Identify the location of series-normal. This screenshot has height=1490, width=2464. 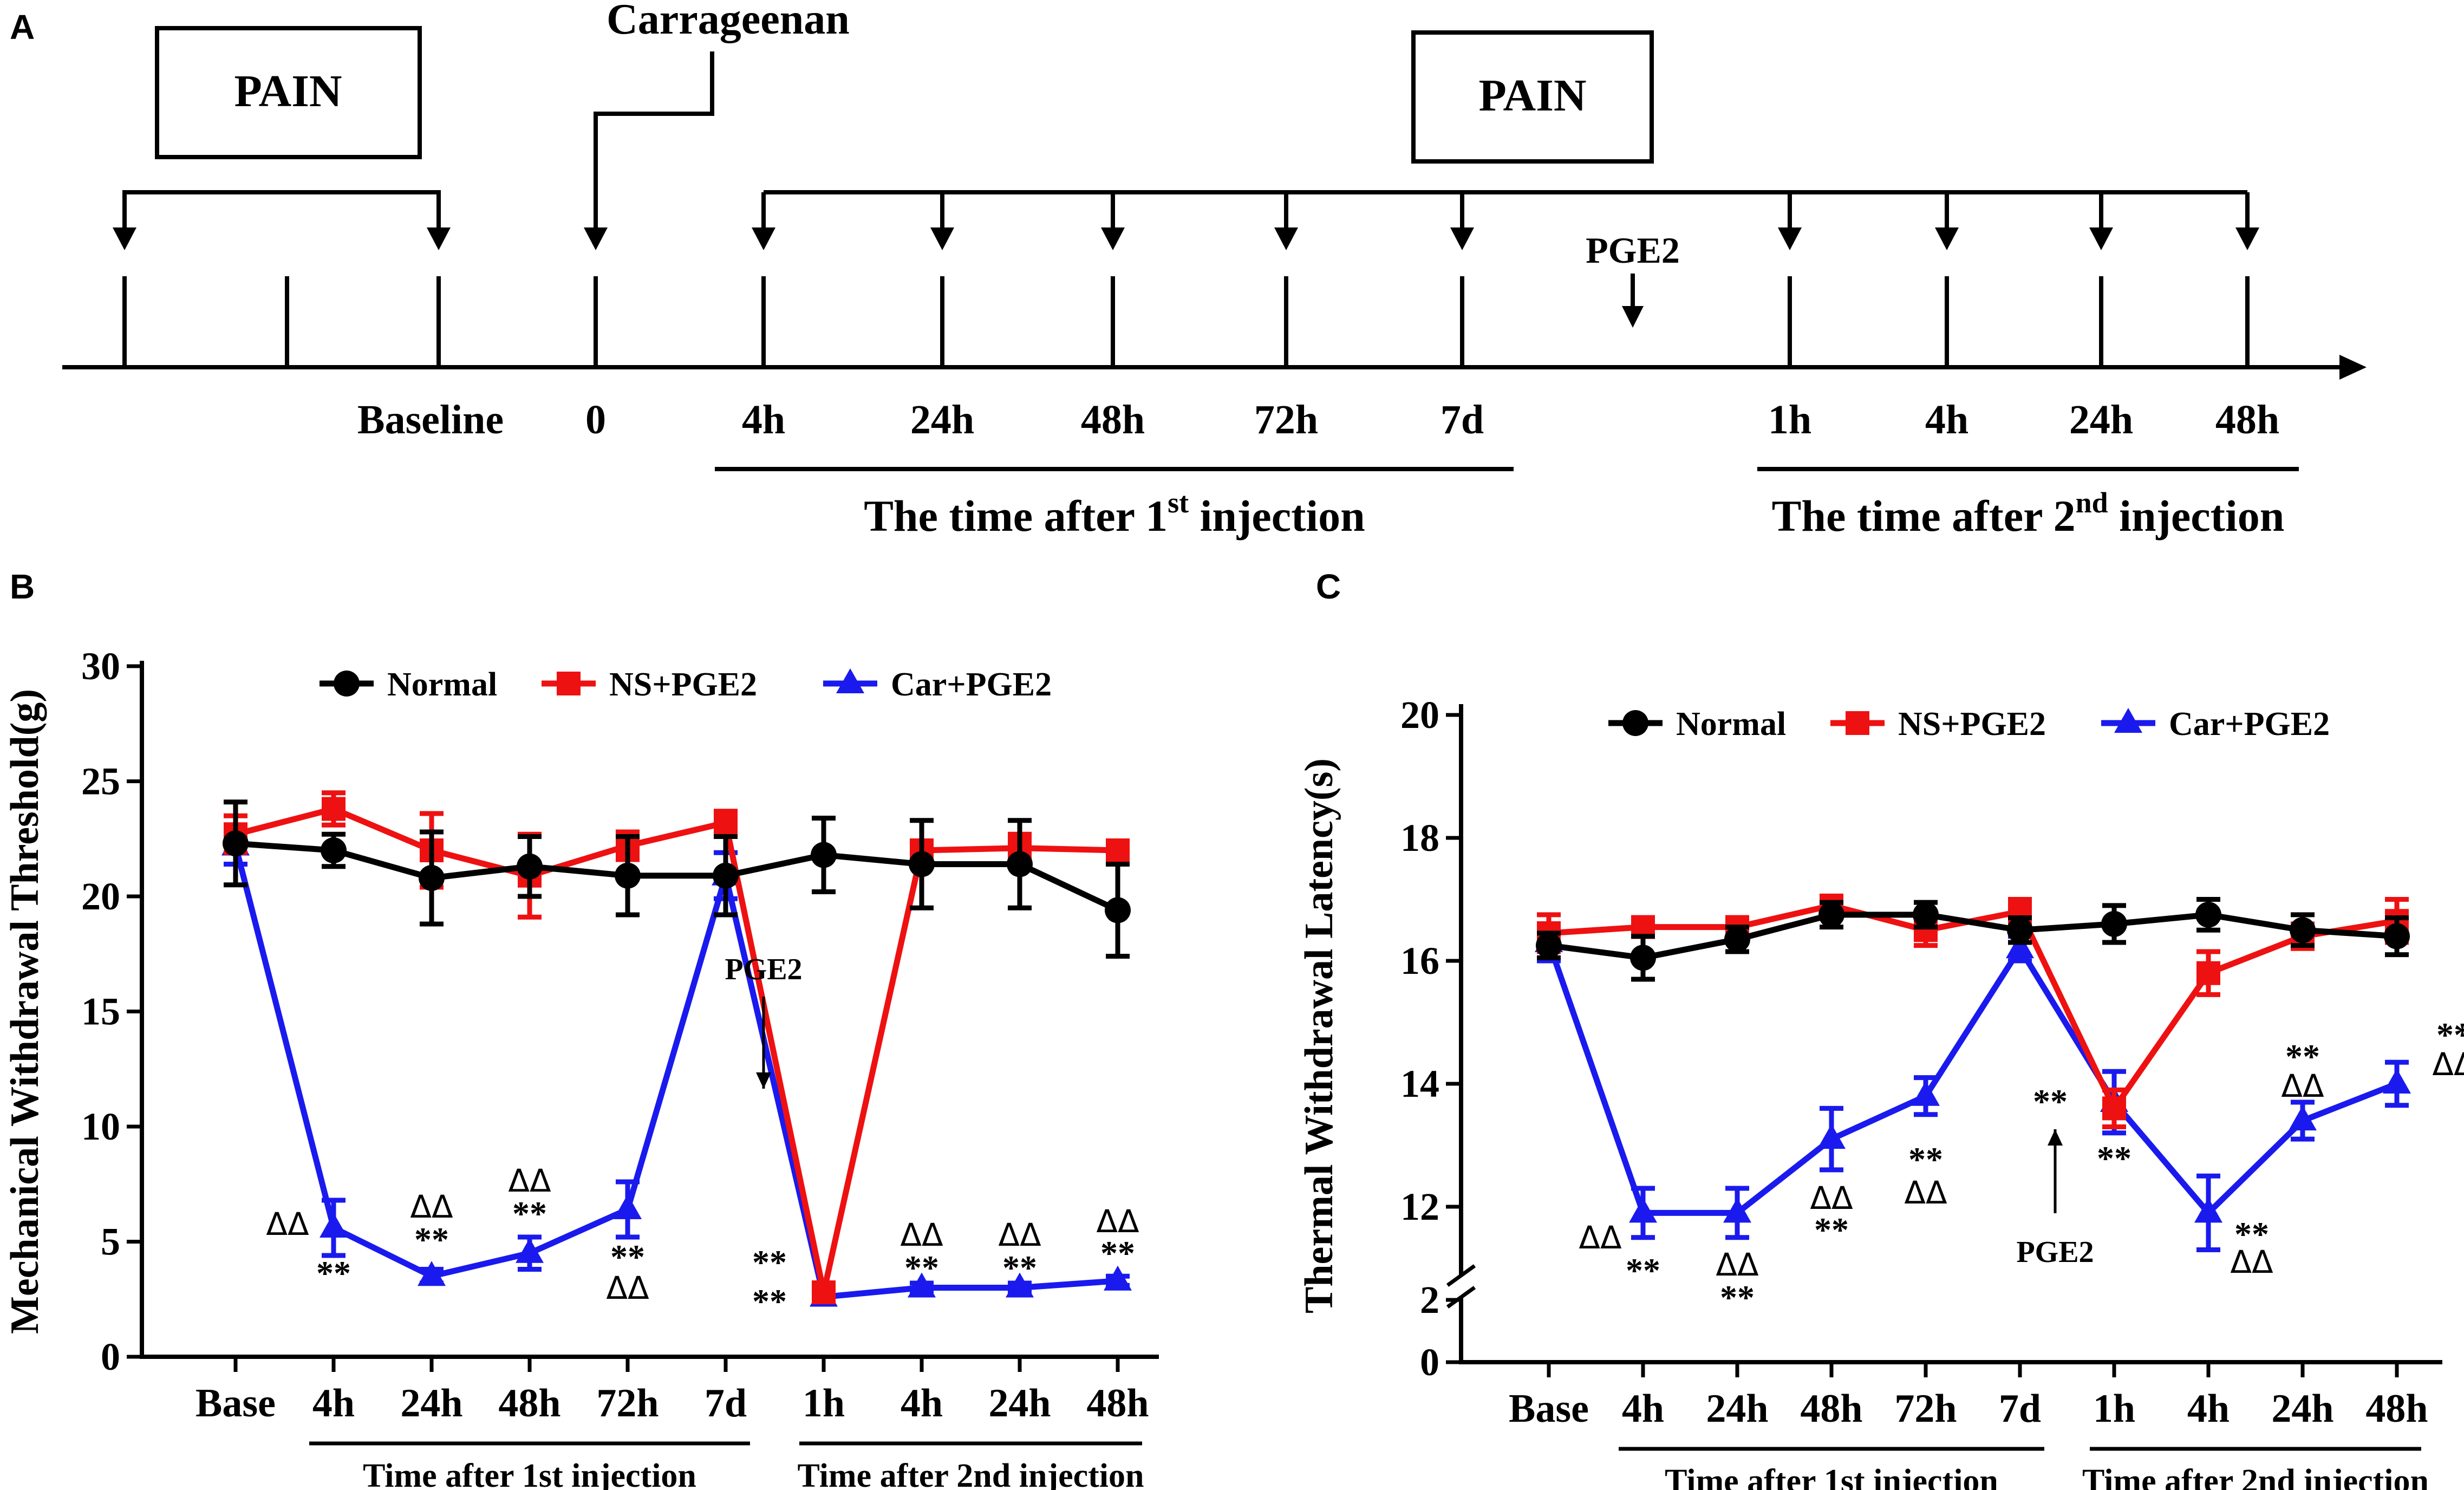
(1973, 939).